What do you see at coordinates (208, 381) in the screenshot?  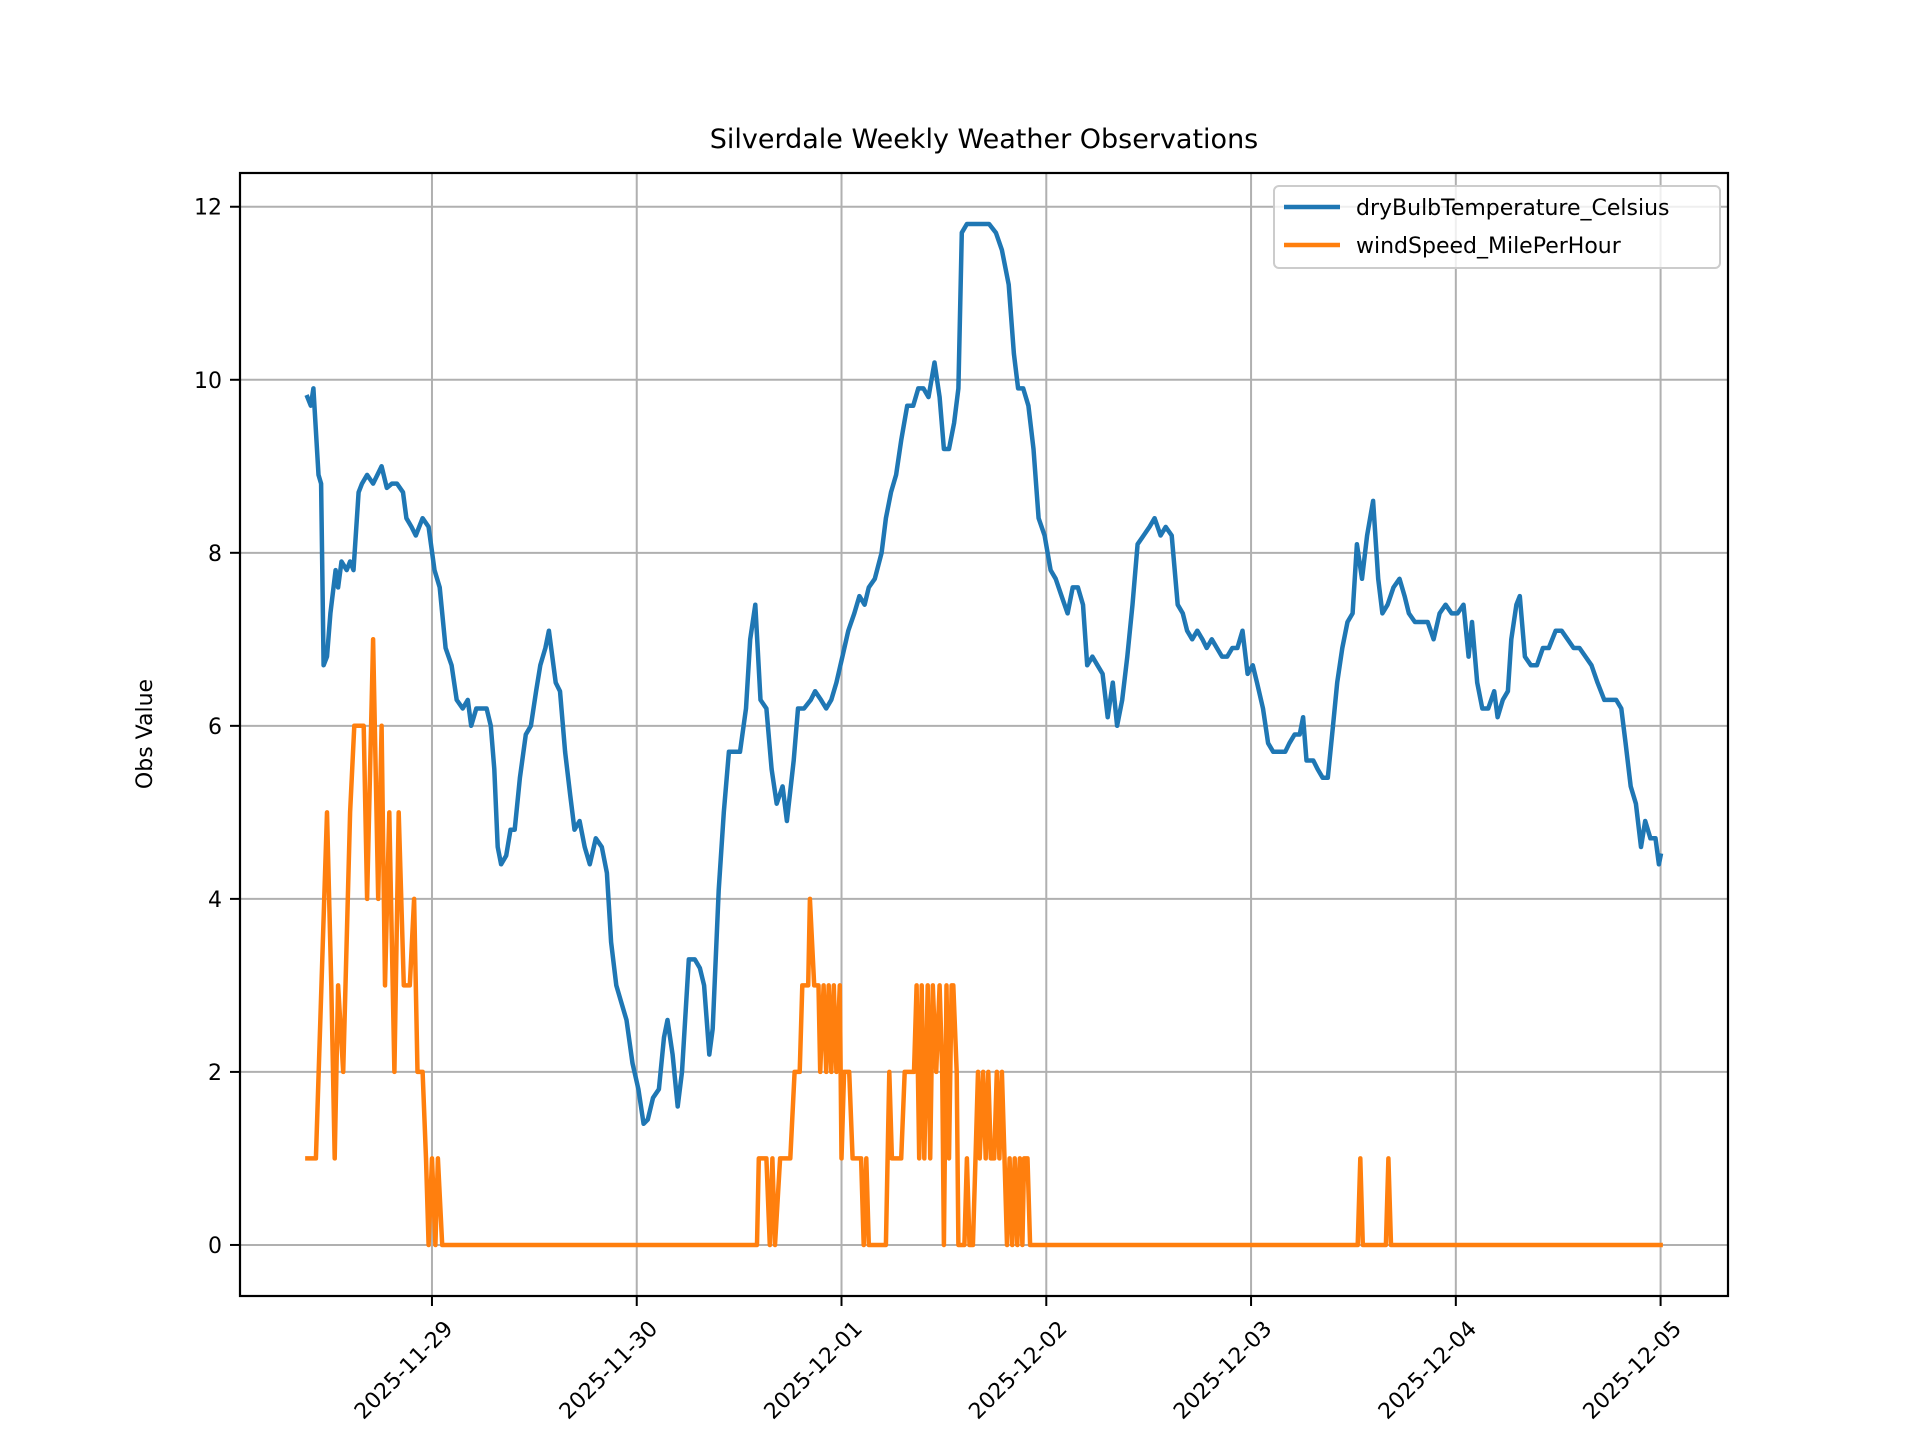 I see `y-tick-label: 10` at bounding box center [208, 381].